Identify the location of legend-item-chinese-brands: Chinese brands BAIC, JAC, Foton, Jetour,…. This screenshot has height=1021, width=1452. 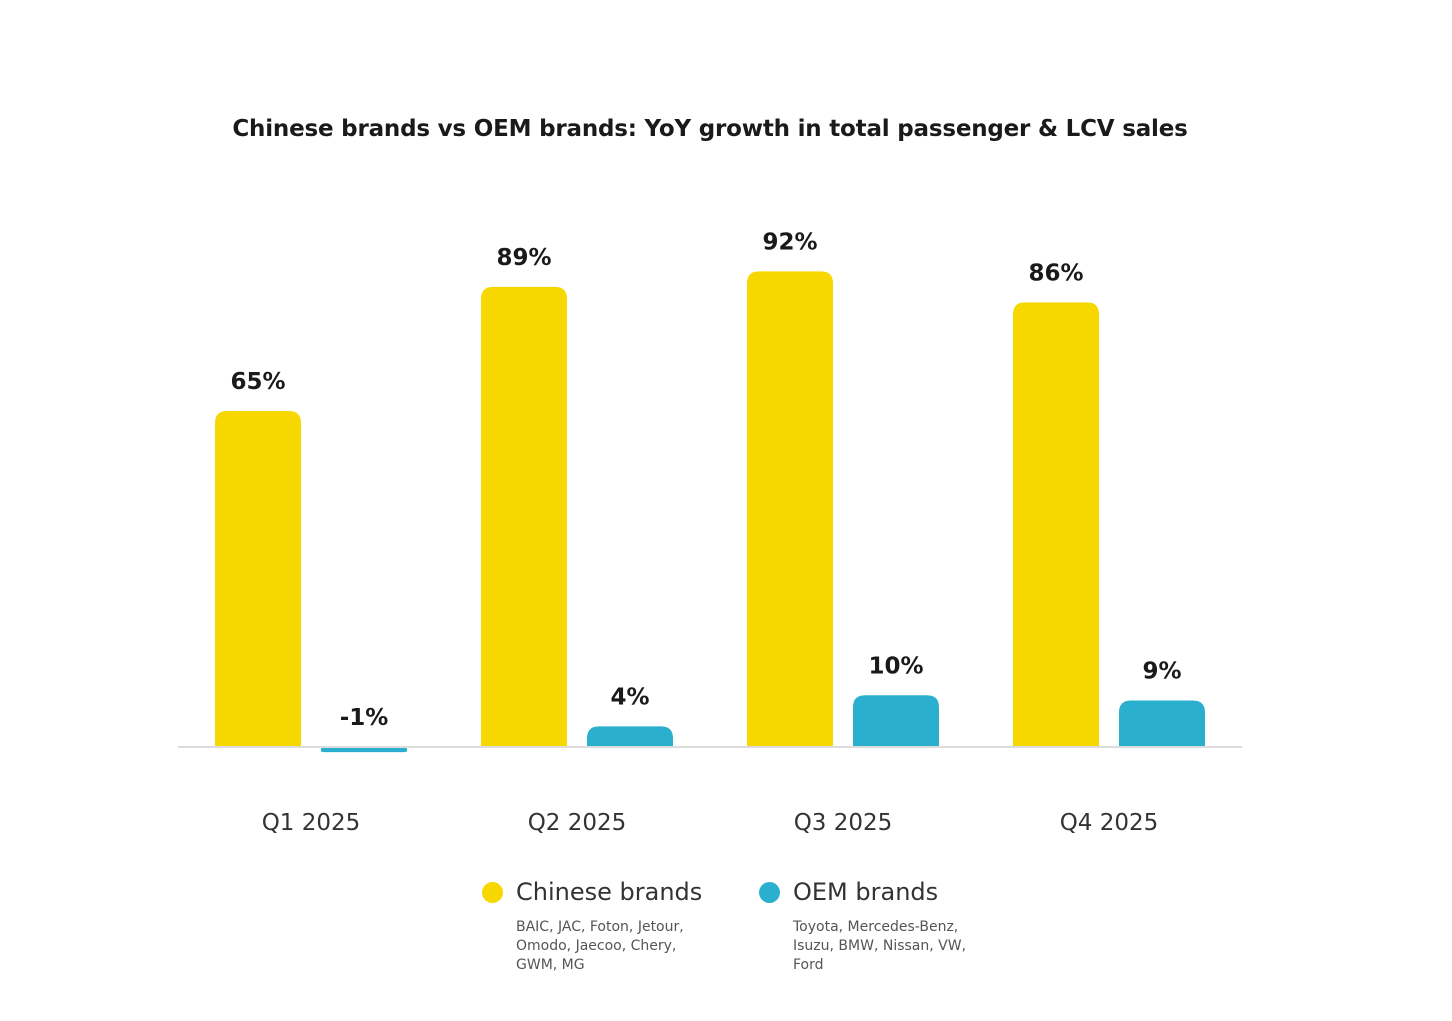
(599, 926).